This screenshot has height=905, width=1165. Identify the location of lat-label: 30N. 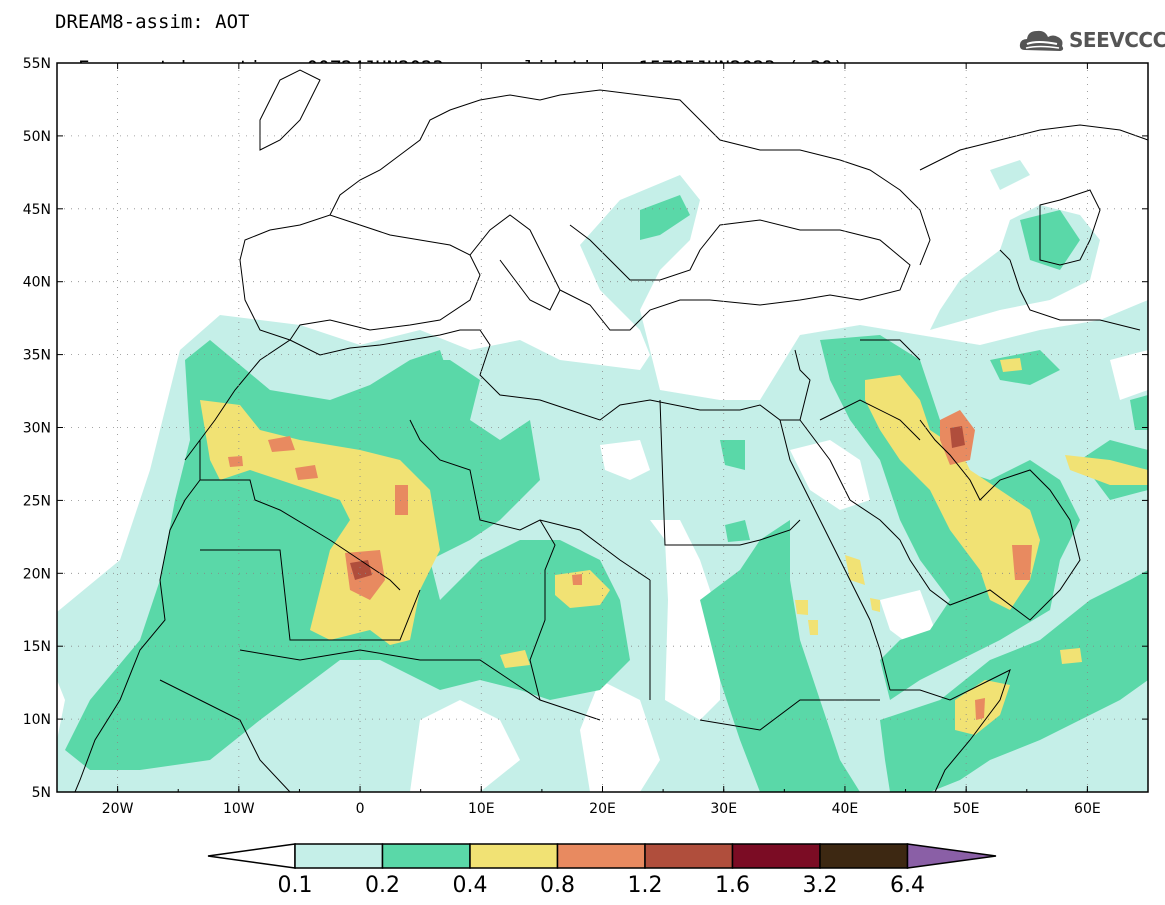
(37, 429).